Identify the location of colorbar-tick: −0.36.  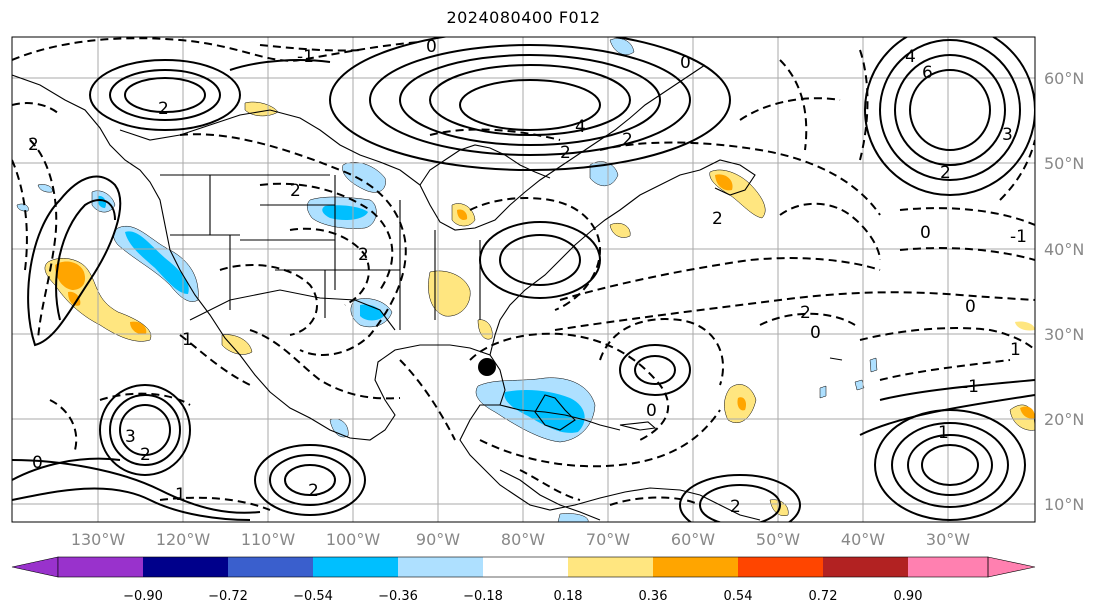
(398, 596).